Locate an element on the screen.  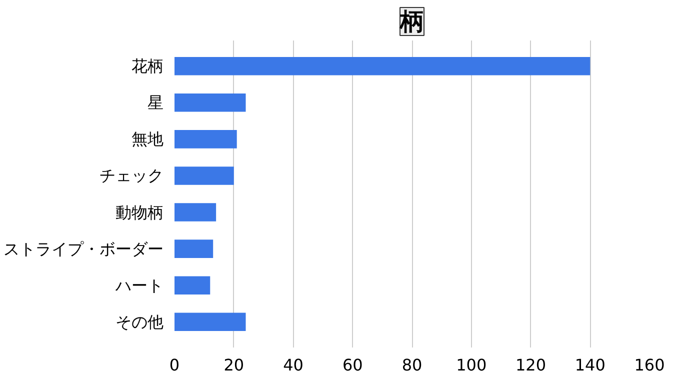
x-tick-label: 0 is located at coordinates (174, 365).